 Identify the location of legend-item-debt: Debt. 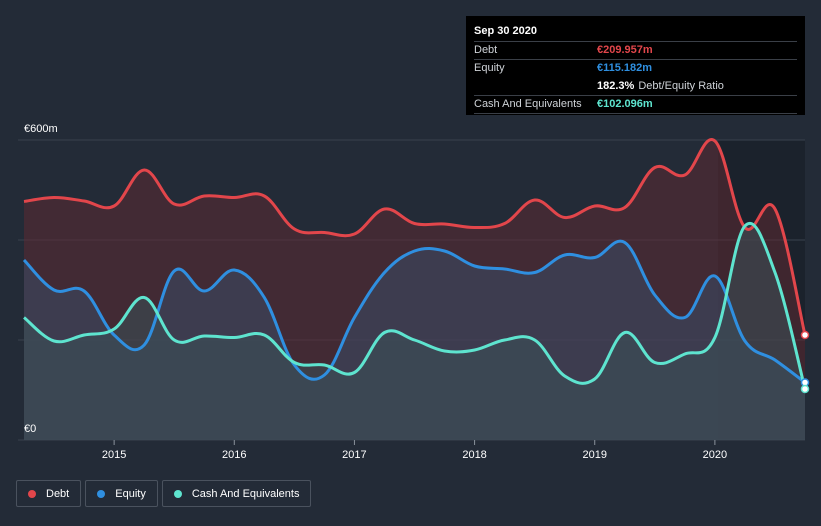
(49, 493).